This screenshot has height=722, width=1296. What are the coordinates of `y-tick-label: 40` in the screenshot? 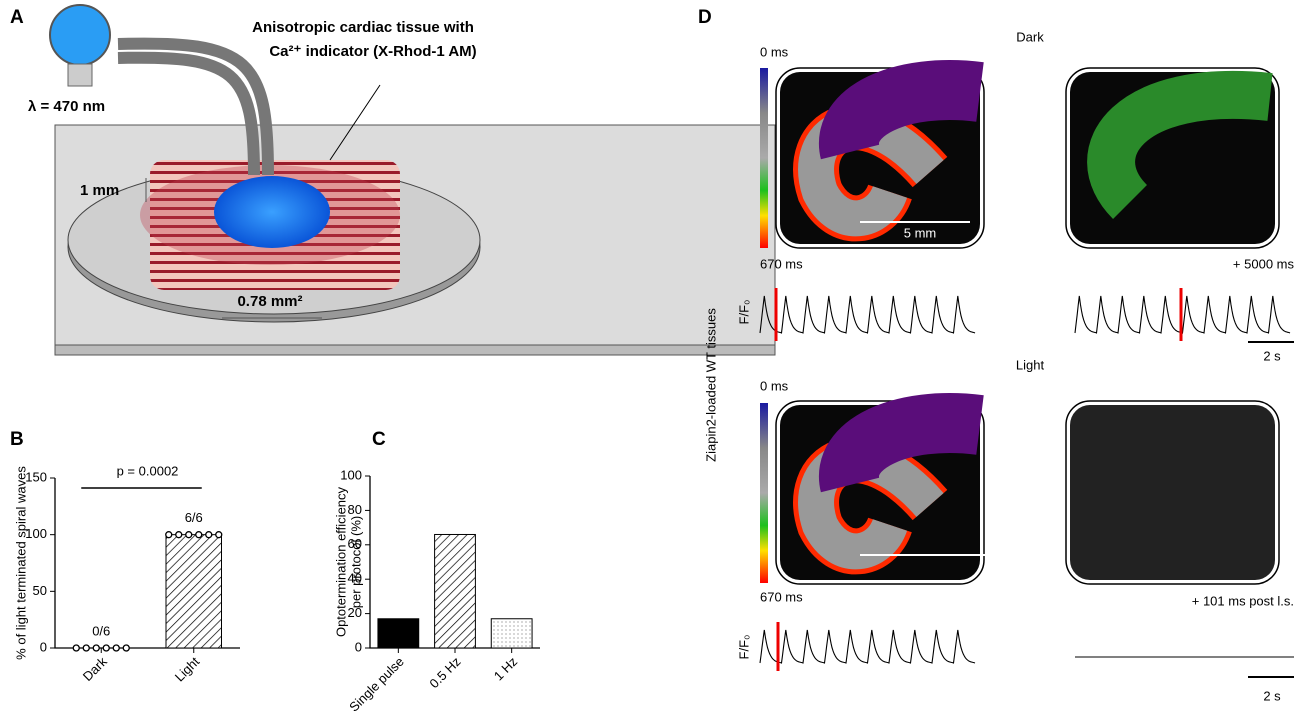 It's located at (355, 578).